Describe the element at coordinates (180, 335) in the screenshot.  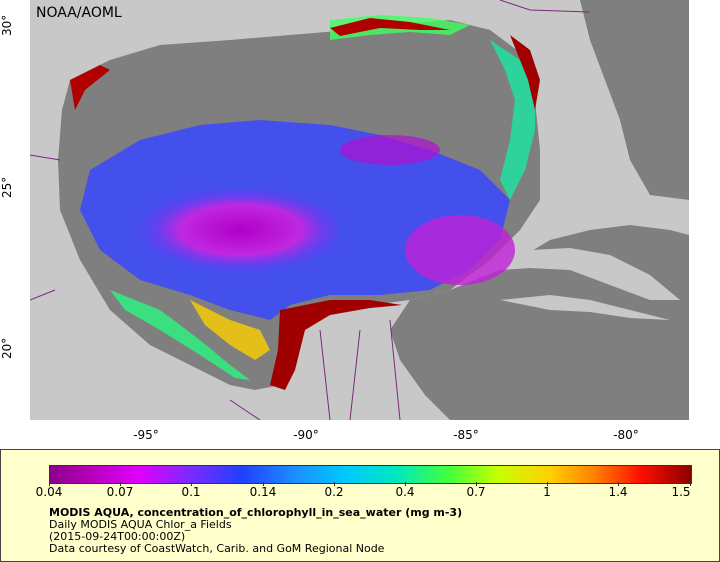
I see `green-band-yucatan` at that location.